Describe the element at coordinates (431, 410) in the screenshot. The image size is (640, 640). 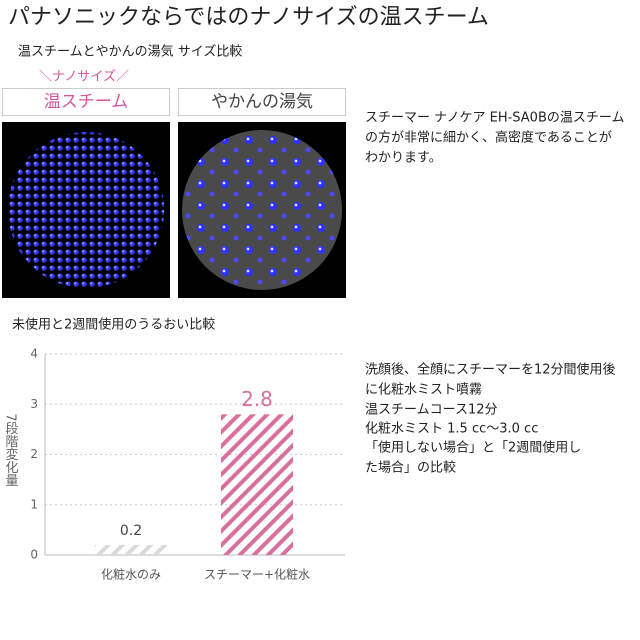
I see `note: 温スチームコース12分` at that location.